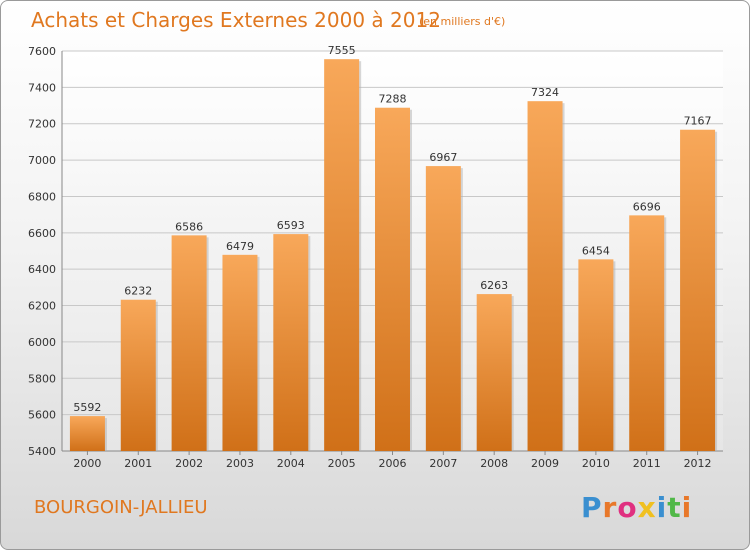  Describe the element at coordinates (189, 226) in the screenshot. I see `data-label: 6586` at that location.